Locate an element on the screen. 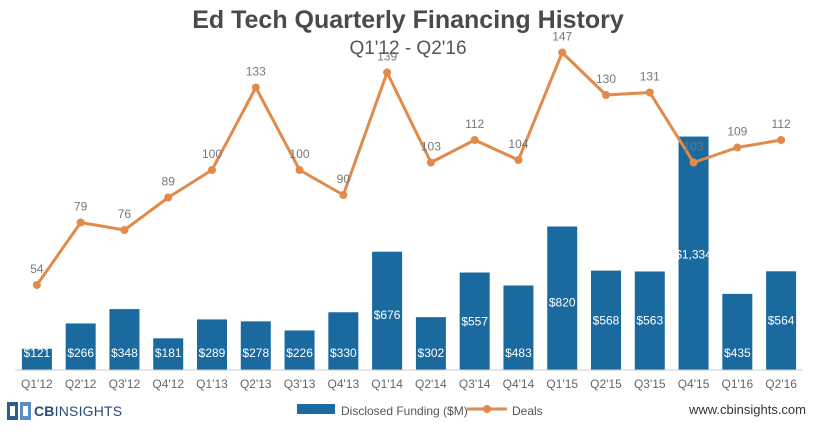 This screenshot has height=432, width=816. x-tick-label: Q3'13 is located at coordinates (300, 384).